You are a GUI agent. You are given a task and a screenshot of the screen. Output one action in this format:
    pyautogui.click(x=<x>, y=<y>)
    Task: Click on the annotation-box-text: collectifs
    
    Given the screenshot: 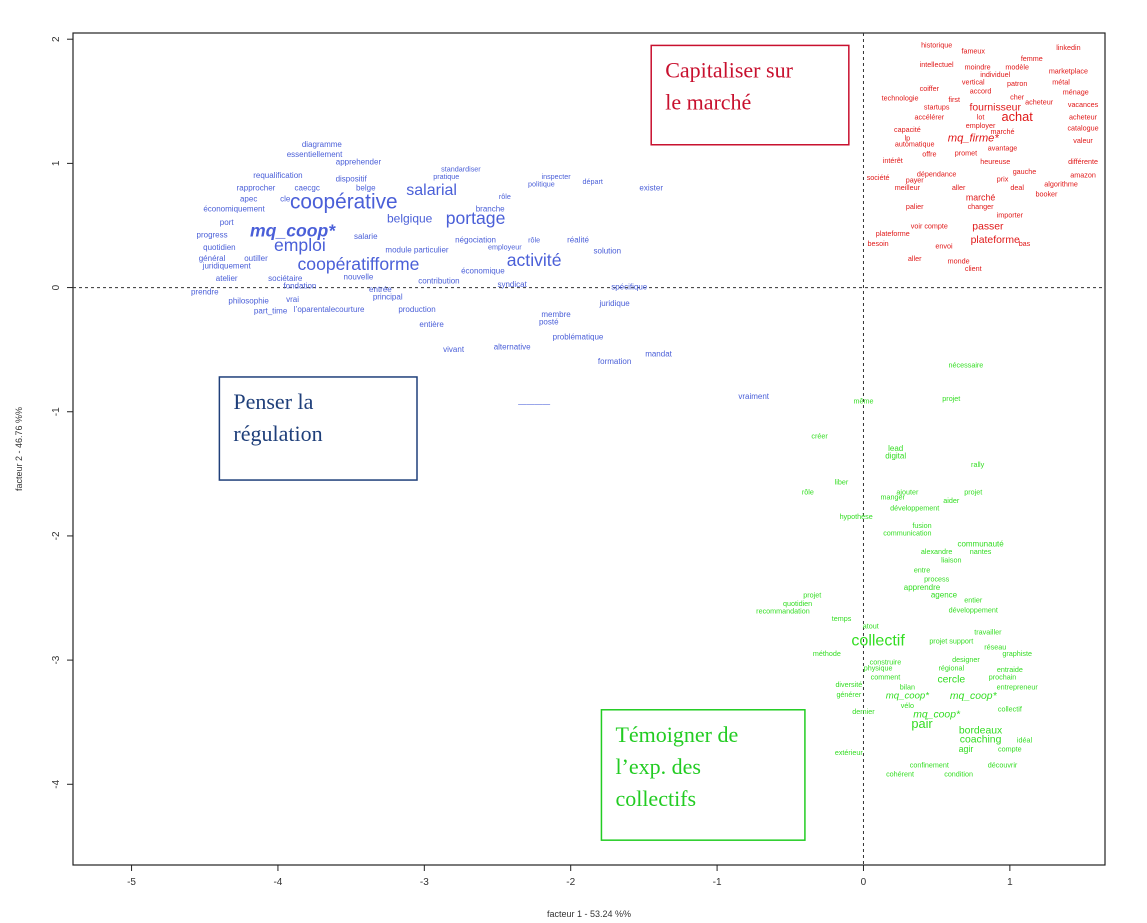 What is the action you would take?
    pyautogui.click(x=655, y=798)
    